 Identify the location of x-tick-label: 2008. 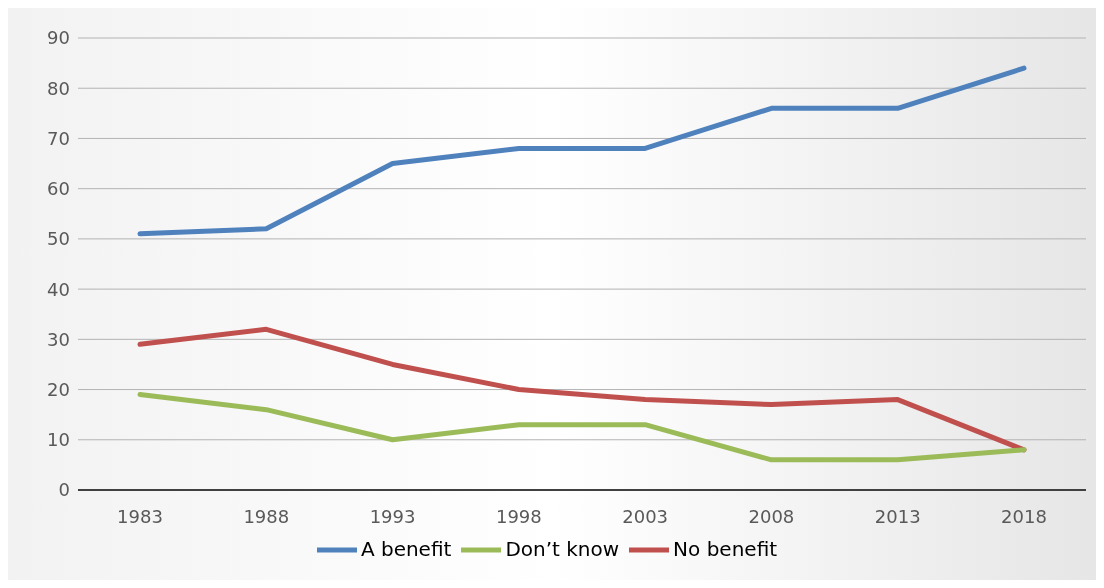
(771, 516).